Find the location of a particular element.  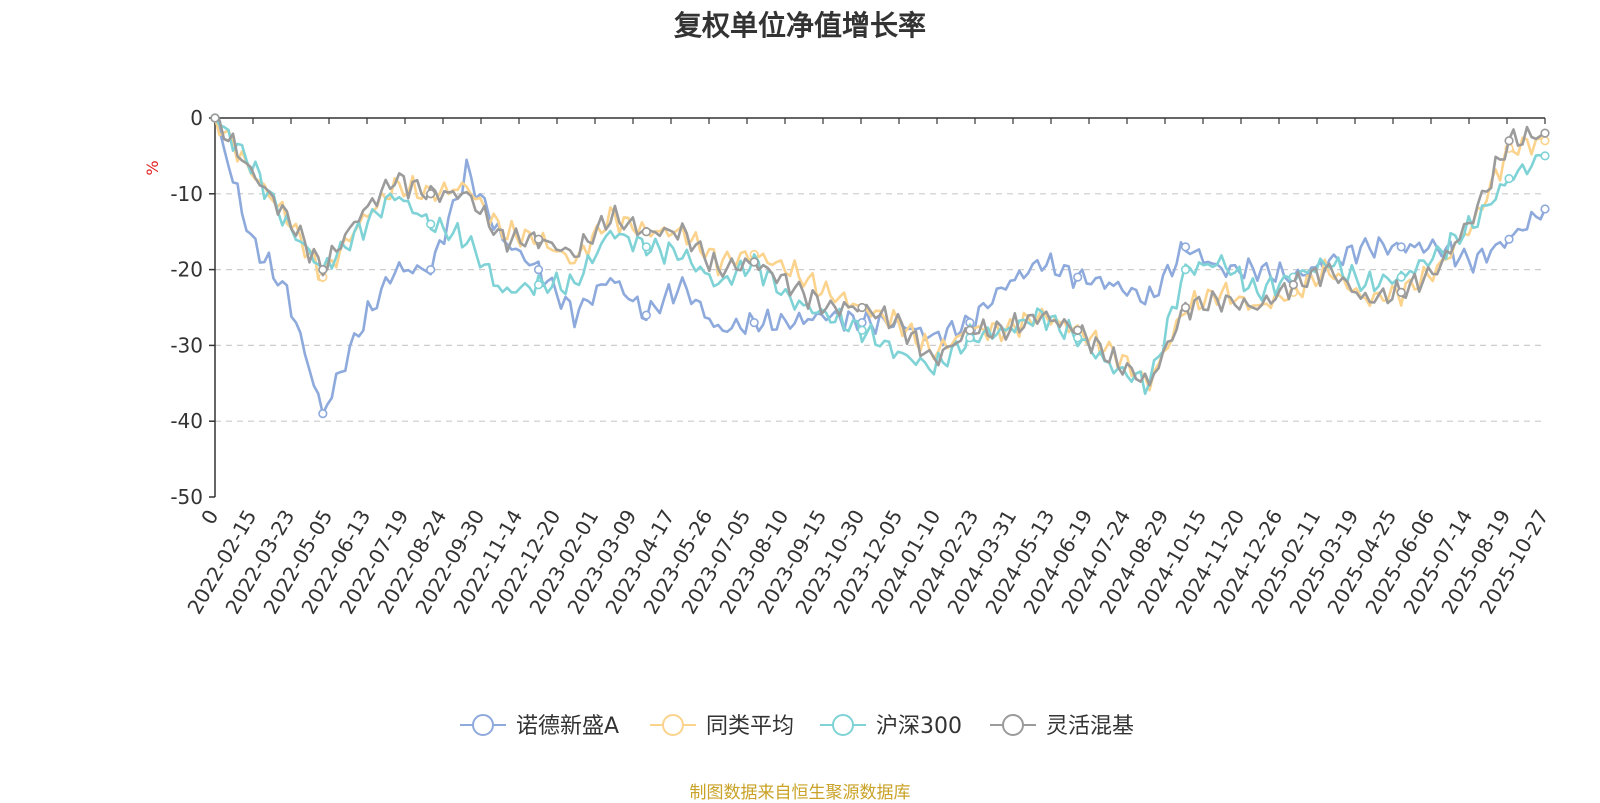

legend-label: 灵活混基 is located at coordinates (1090, 726).